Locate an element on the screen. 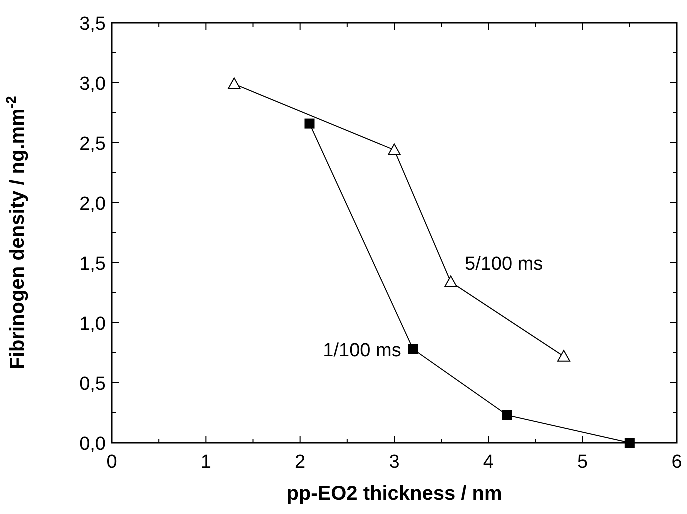 The height and width of the screenshot is (514, 687). x-tick-label: 2 is located at coordinates (300, 462).